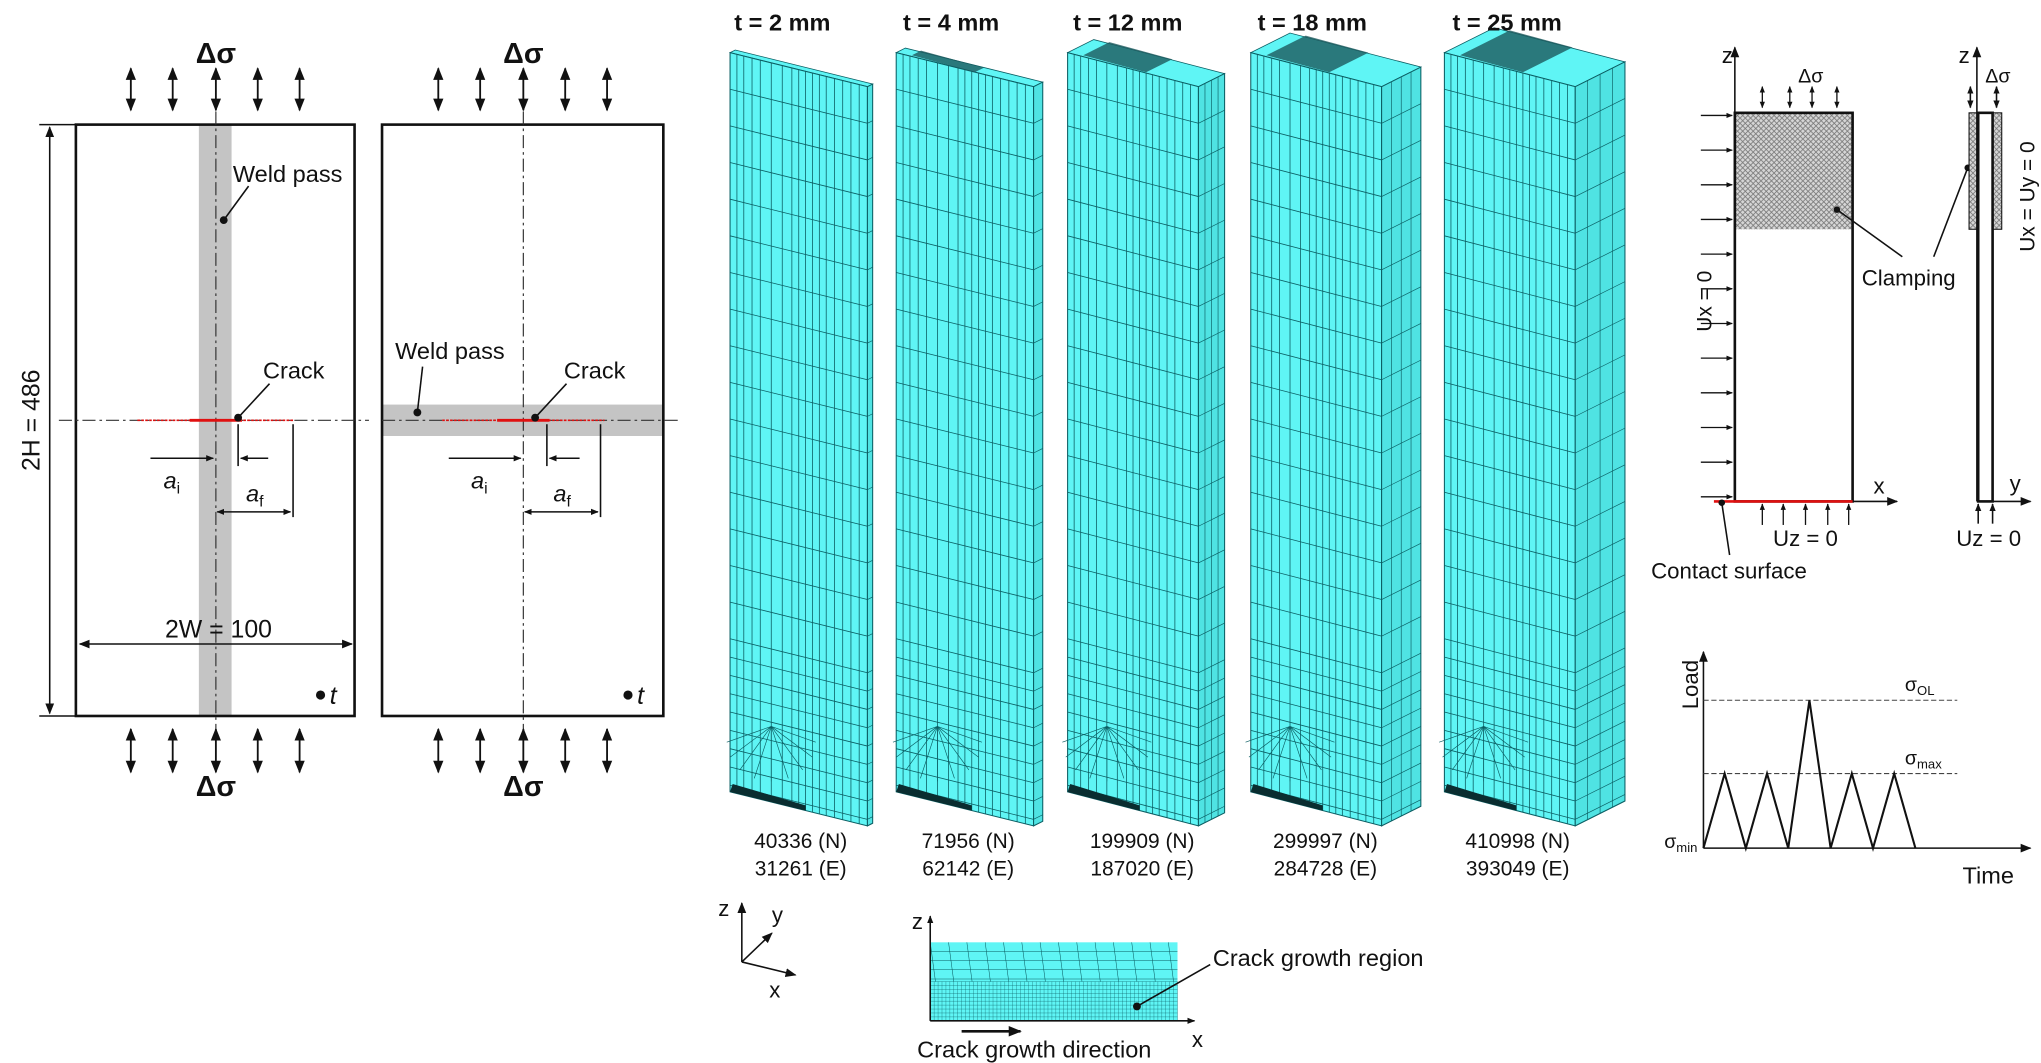  What do you see at coordinates (562, 495) in the screenshot?
I see `af-label: af` at bounding box center [562, 495].